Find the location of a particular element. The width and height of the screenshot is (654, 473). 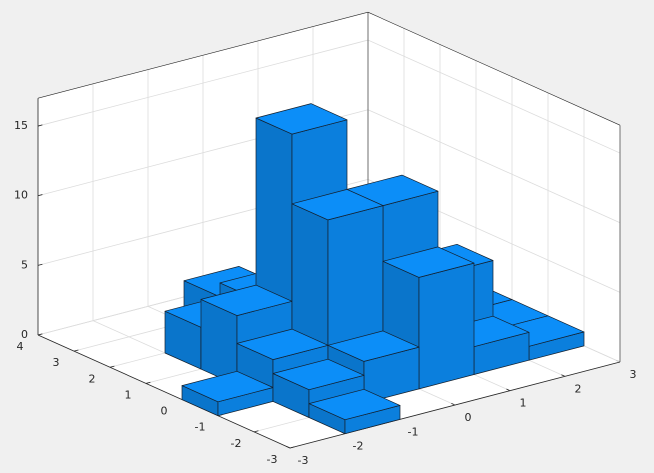

x-tick-label: 1 is located at coordinates (523, 403).